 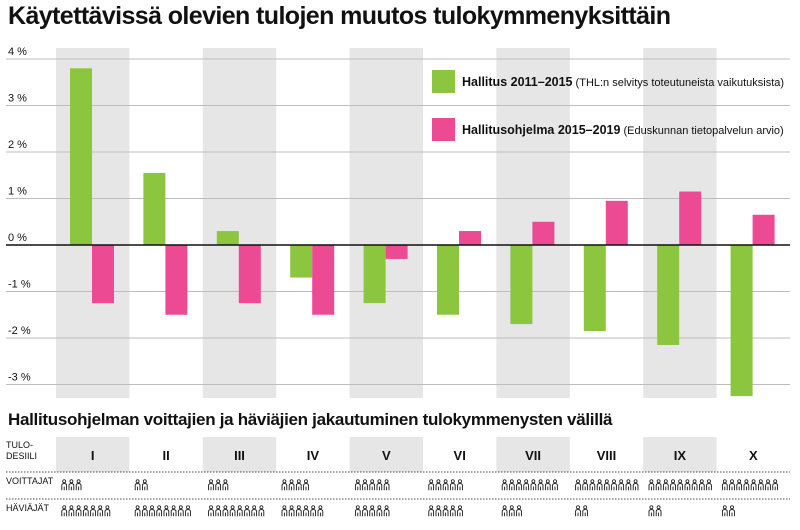 What do you see at coordinates (607, 455) in the screenshot?
I see `decile-label: VIII` at bounding box center [607, 455].